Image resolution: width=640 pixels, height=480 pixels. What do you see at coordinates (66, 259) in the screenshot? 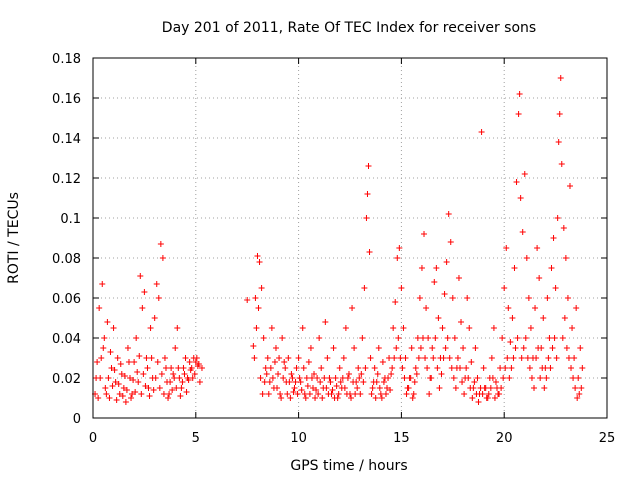
I see `y-tick-label: 0.08` at bounding box center [66, 259].